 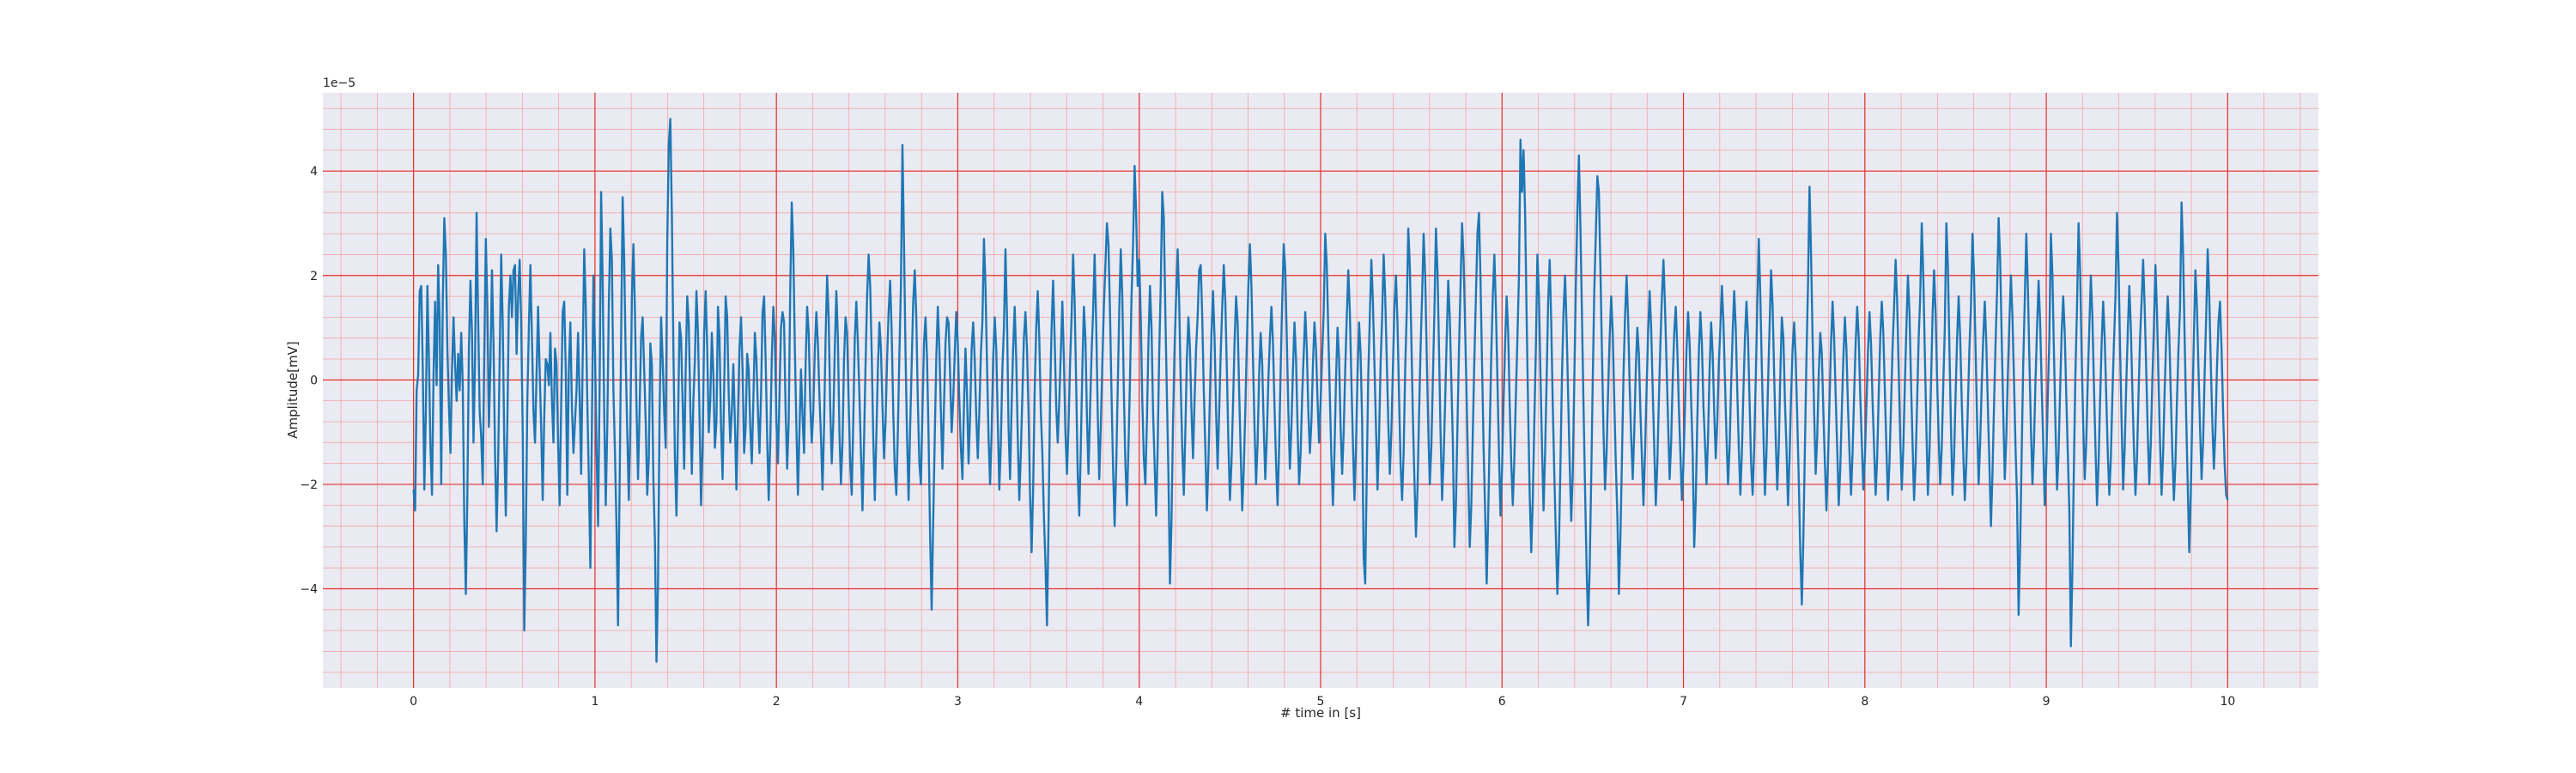 I want to click on x-tick-label: 0, so click(x=413, y=702).